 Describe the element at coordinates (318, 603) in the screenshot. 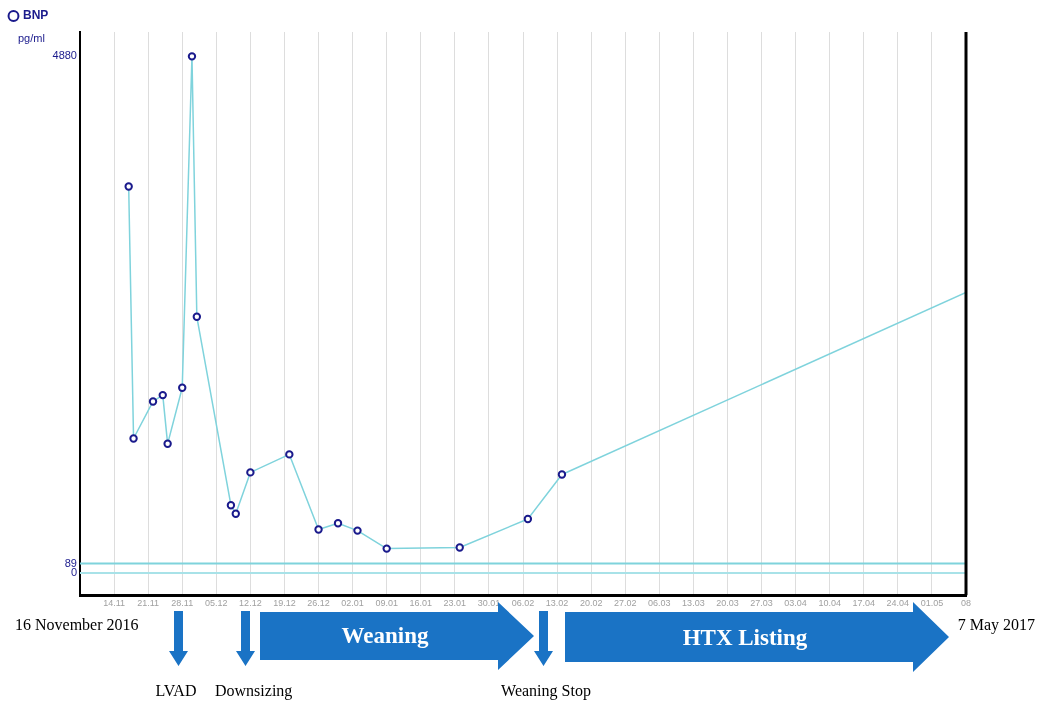

I see `x-tick-label: 26.12` at that location.